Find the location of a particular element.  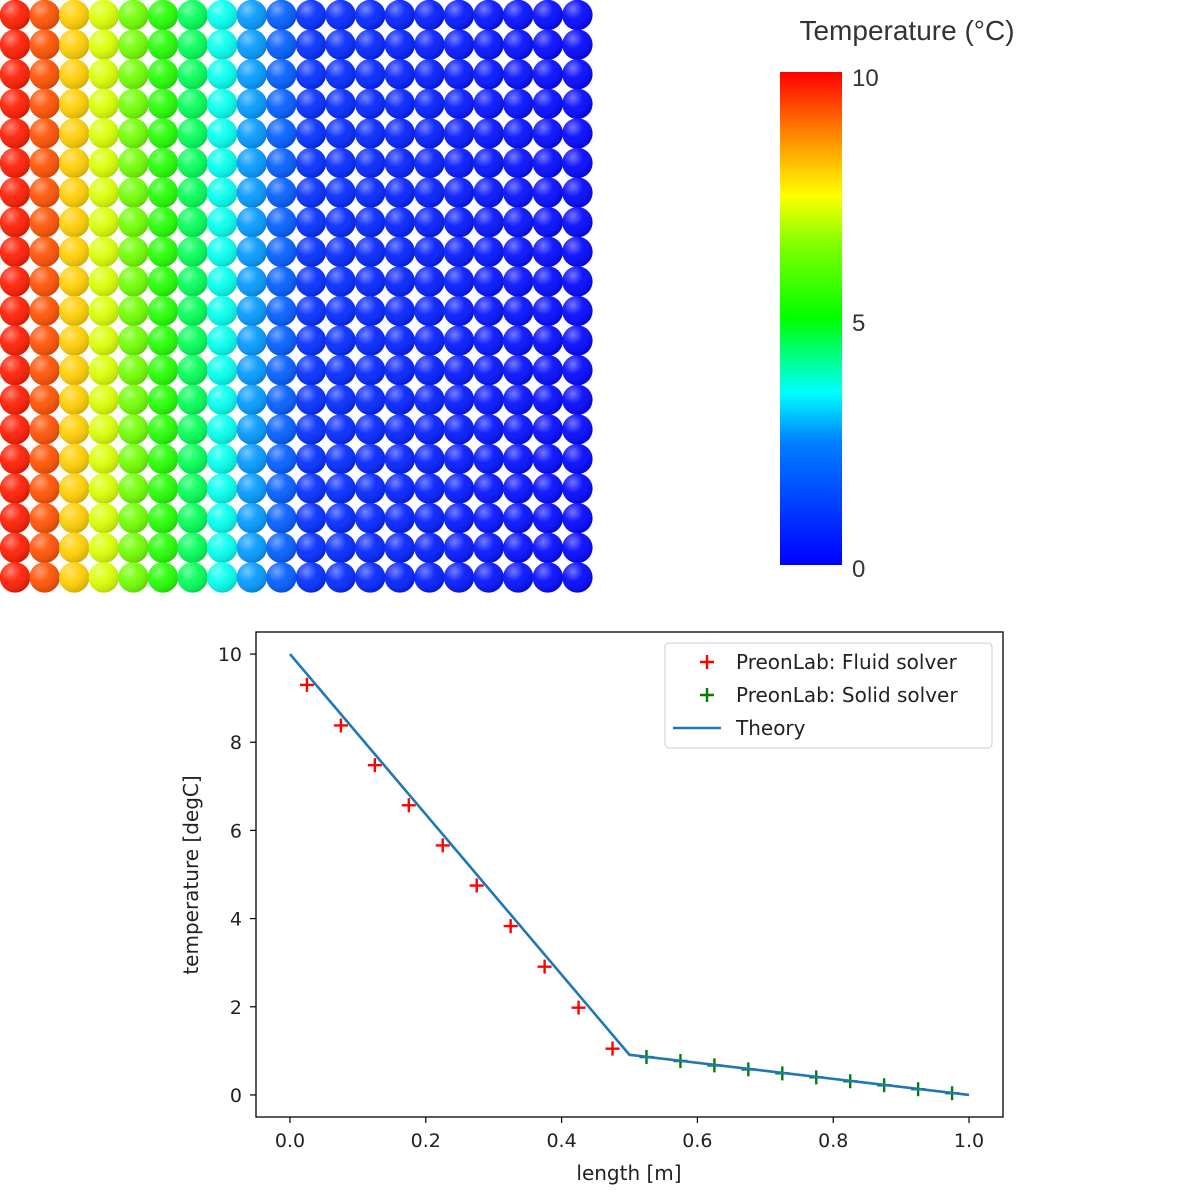

legend-marker-fluid is located at coordinates (707, 662).